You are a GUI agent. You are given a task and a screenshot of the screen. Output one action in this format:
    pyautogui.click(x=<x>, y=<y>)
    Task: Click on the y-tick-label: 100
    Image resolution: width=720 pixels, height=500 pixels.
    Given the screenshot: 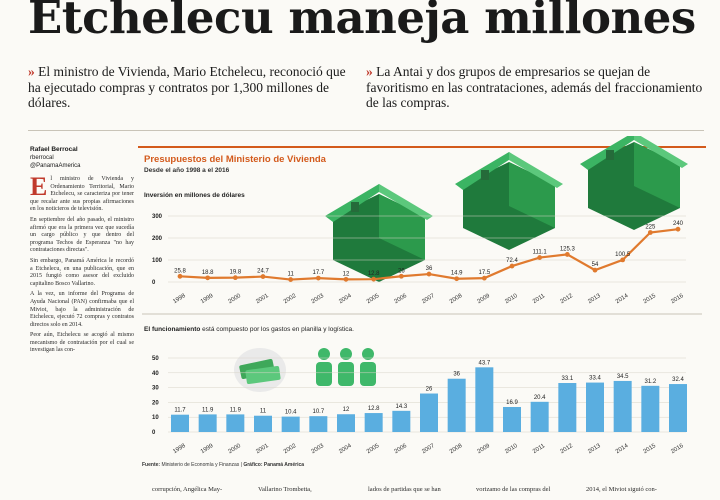 What is the action you would take?
    pyautogui.click(x=157, y=261)
    